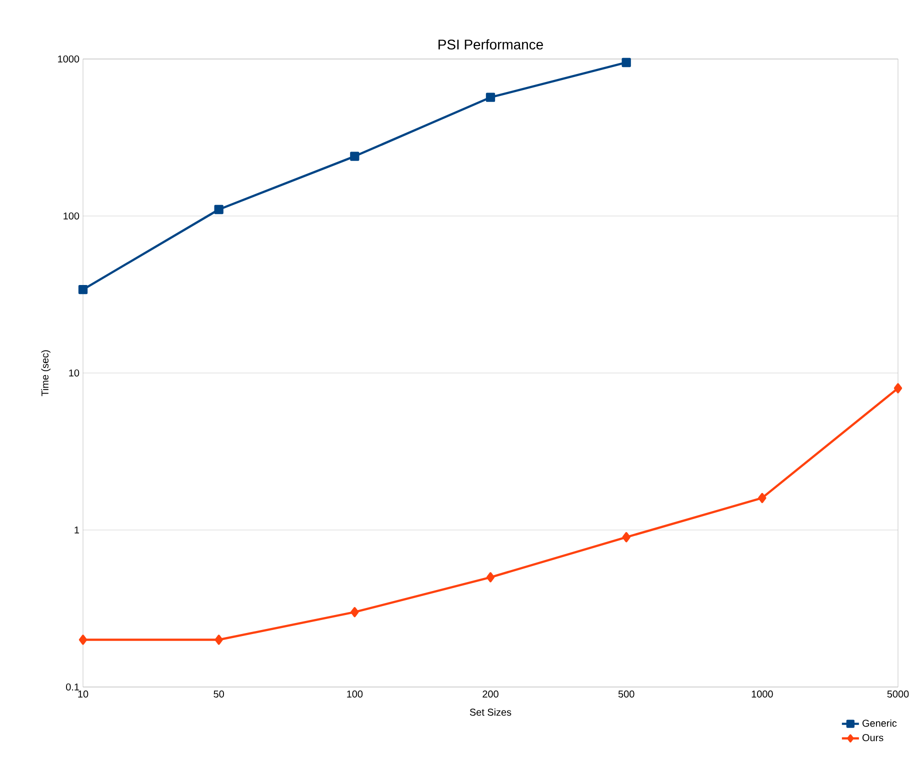 This screenshot has width=915, height=765. What do you see at coordinates (74, 373) in the screenshot?
I see `y-tick-label: 10` at bounding box center [74, 373].